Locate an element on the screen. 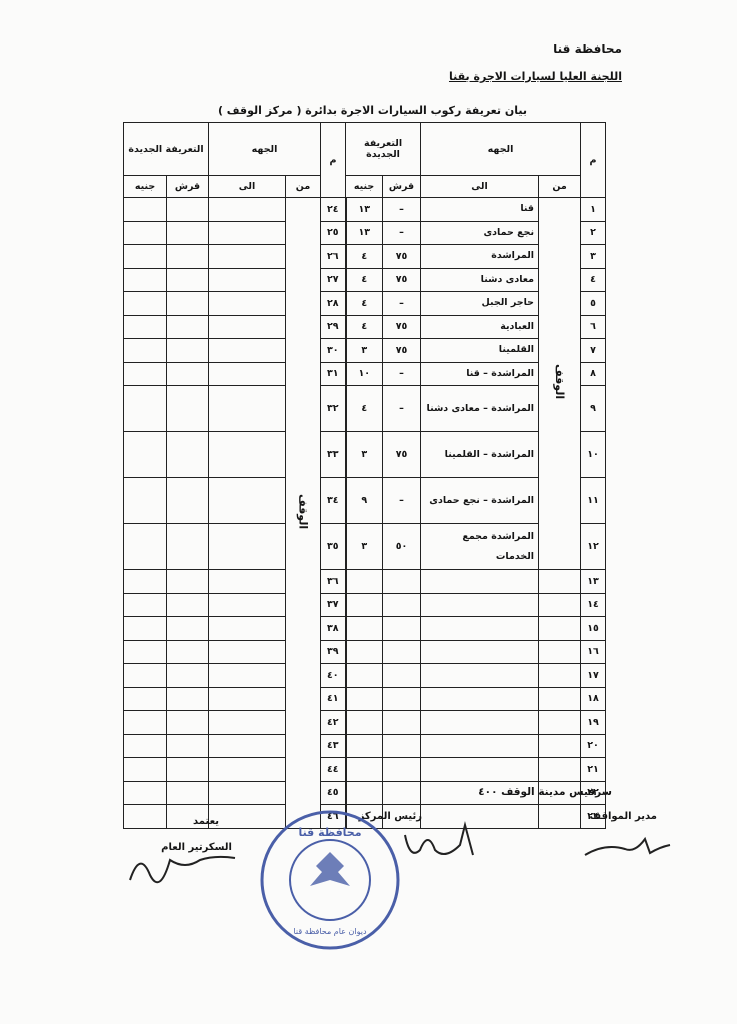 The width and height of the screenshot is (737, 1024). row-number: ٢١ is located at coordinates (593, 769).